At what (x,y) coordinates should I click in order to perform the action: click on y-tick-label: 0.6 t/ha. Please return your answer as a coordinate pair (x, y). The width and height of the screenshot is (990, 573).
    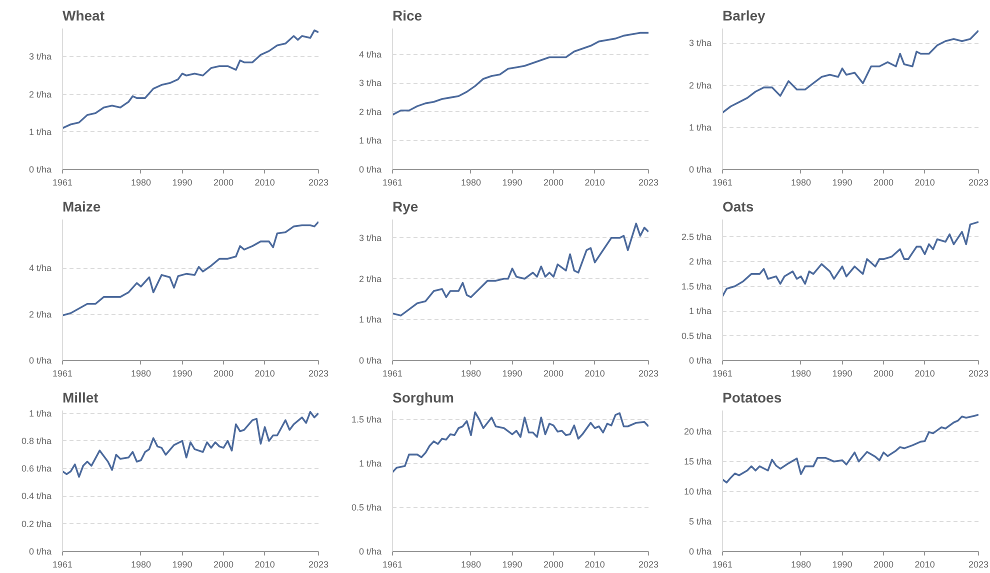
    Looking at the image, I should click on (36, 469).